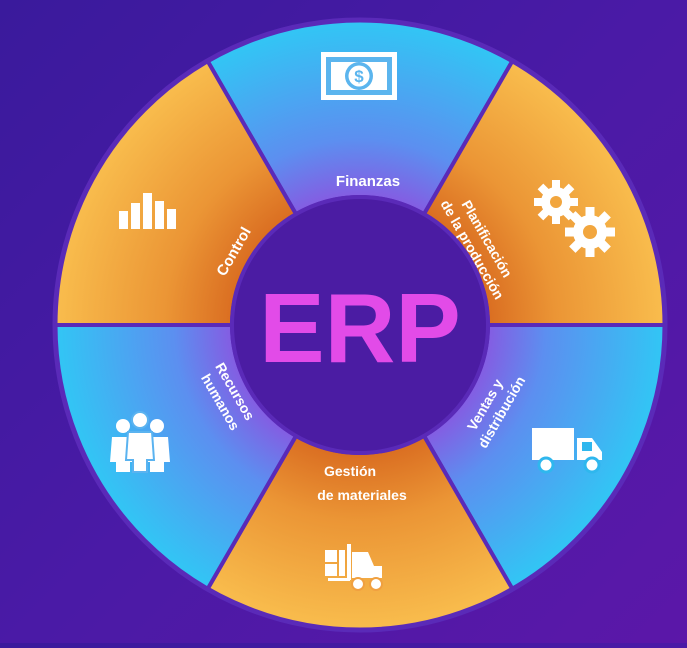  I want to click on segment-planificacion: Planificación de la producción, so click(526, 241).